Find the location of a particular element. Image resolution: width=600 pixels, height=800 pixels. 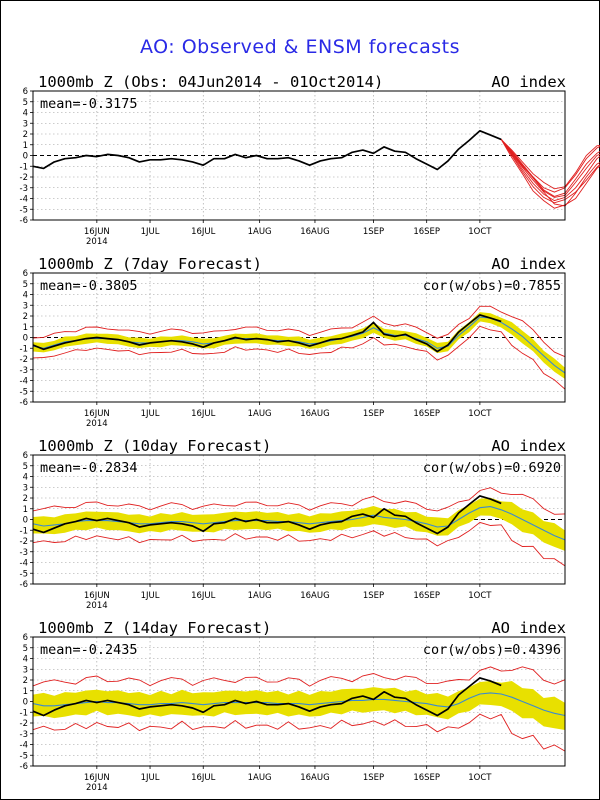

panel-title: 1000mb Z (10day Forecast) is located at coordinates (154, 446).